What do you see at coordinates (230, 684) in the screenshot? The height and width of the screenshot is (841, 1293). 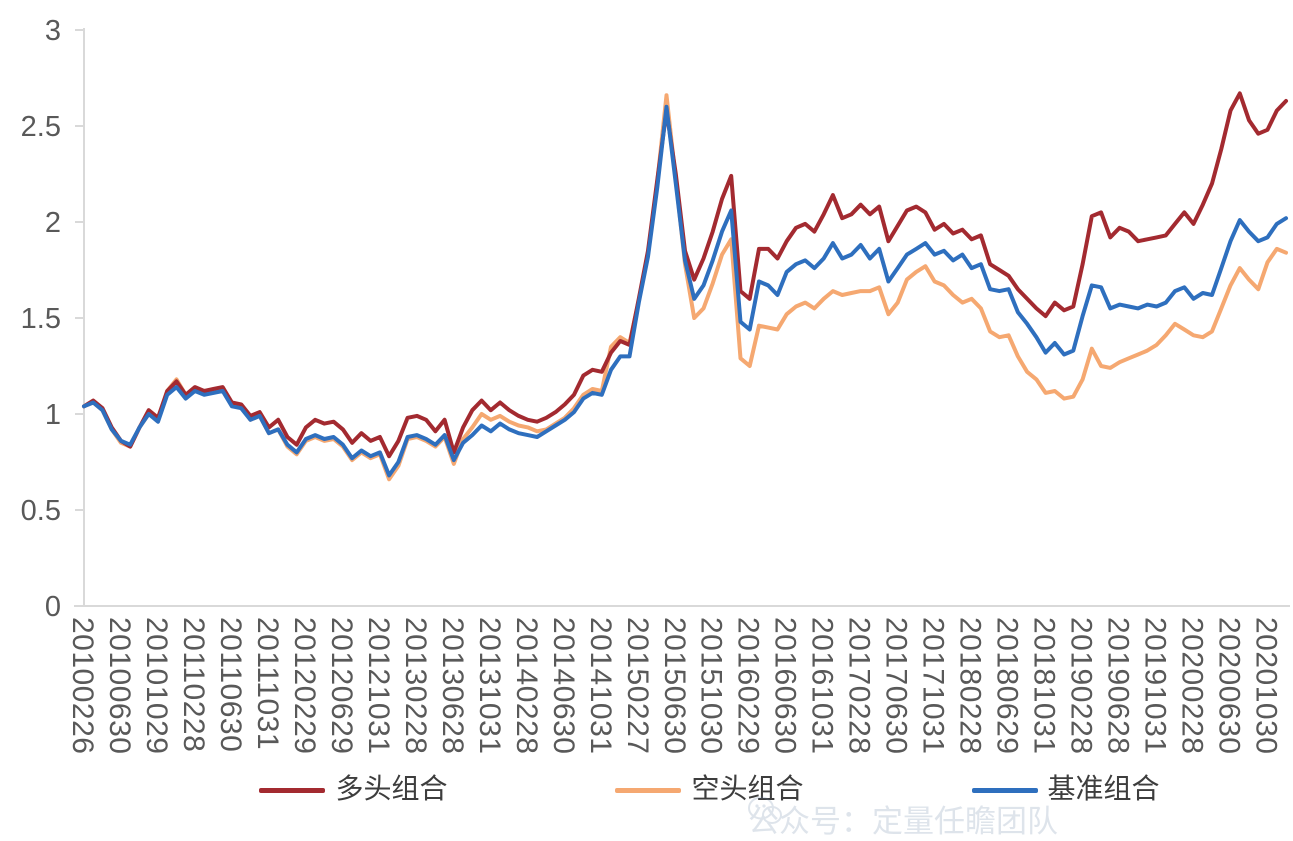 I see `x-tick-label: 20110630` at bounding box center [230, 684].